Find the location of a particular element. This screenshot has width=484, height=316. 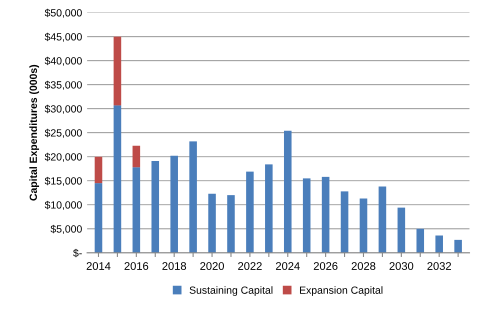

legend-label: Sustaining Capital is located at coordinates (231, 291).